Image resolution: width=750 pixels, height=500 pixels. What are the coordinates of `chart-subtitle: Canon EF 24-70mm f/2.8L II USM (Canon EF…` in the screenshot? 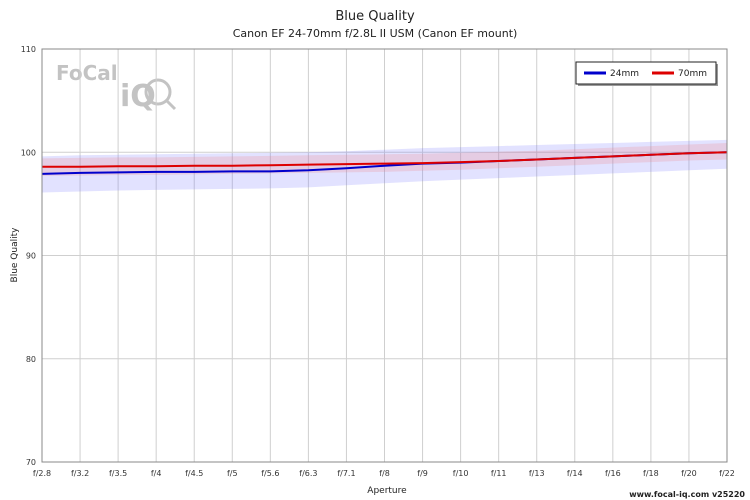 It's located at (375, 33).